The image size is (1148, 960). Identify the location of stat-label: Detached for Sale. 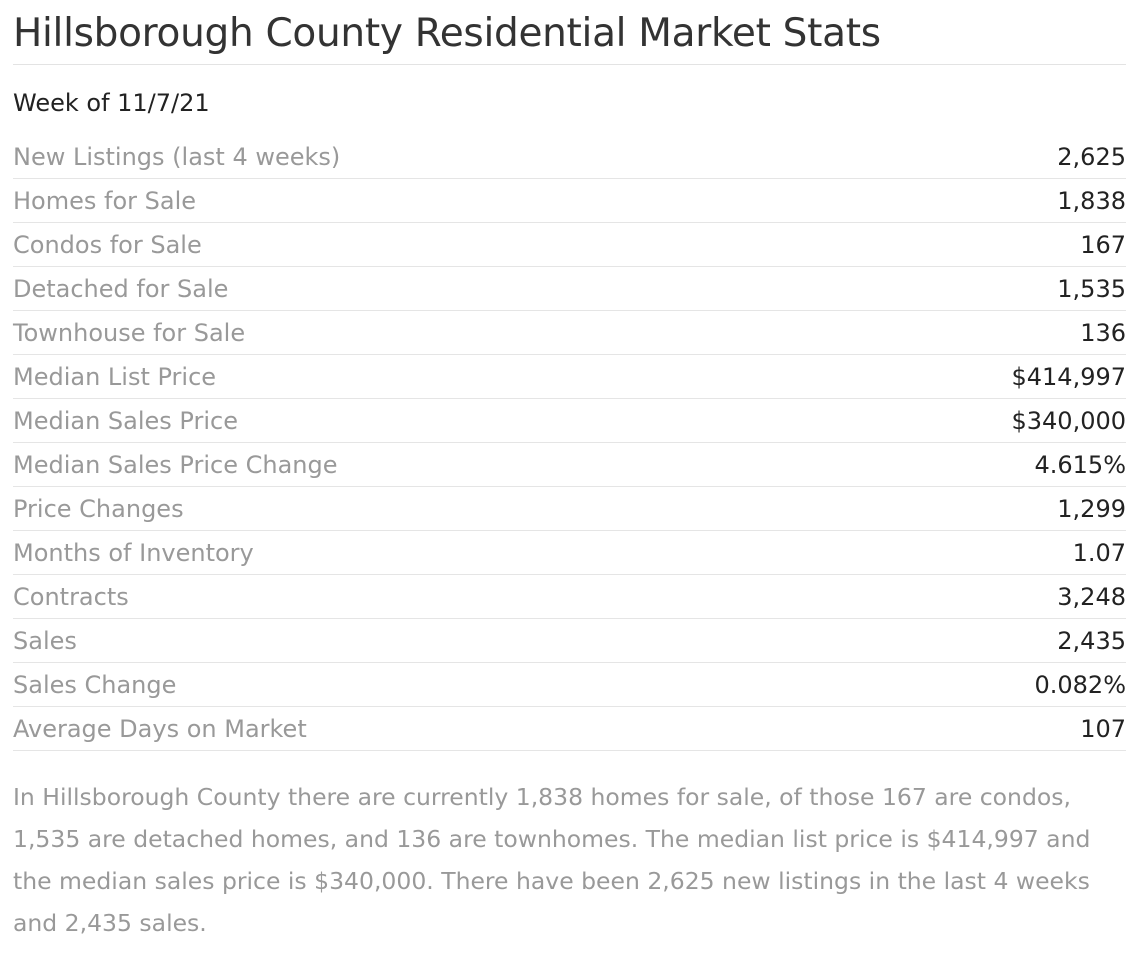
(291, 288).